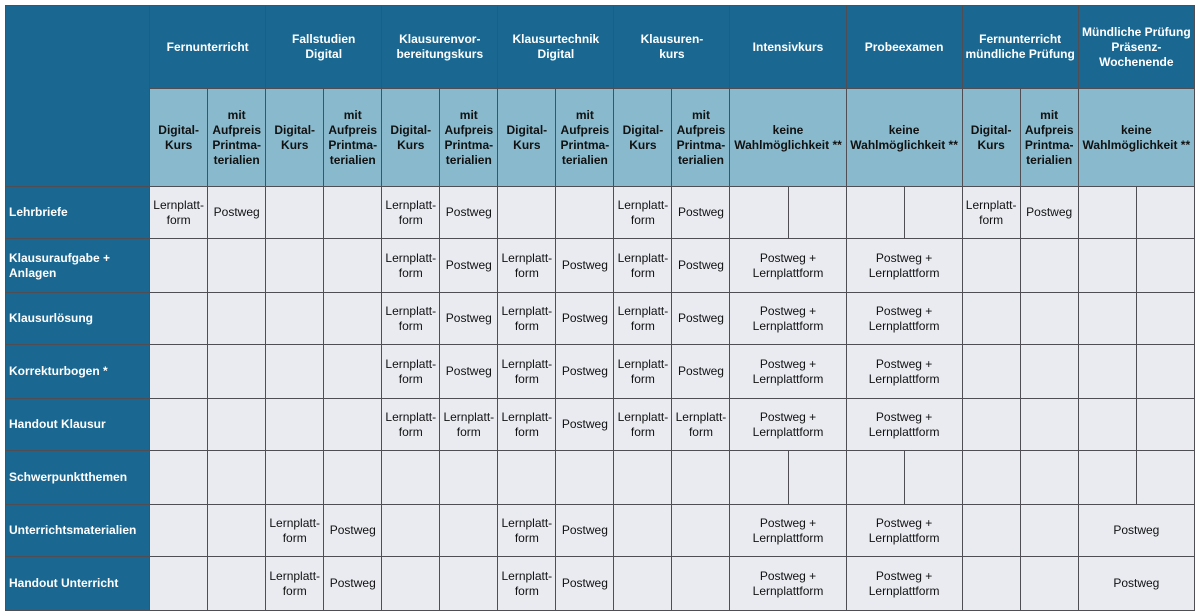  I want to click on column-header-klausurtechnik-digital: Klausurtechnik Digital, so click(556, 47).